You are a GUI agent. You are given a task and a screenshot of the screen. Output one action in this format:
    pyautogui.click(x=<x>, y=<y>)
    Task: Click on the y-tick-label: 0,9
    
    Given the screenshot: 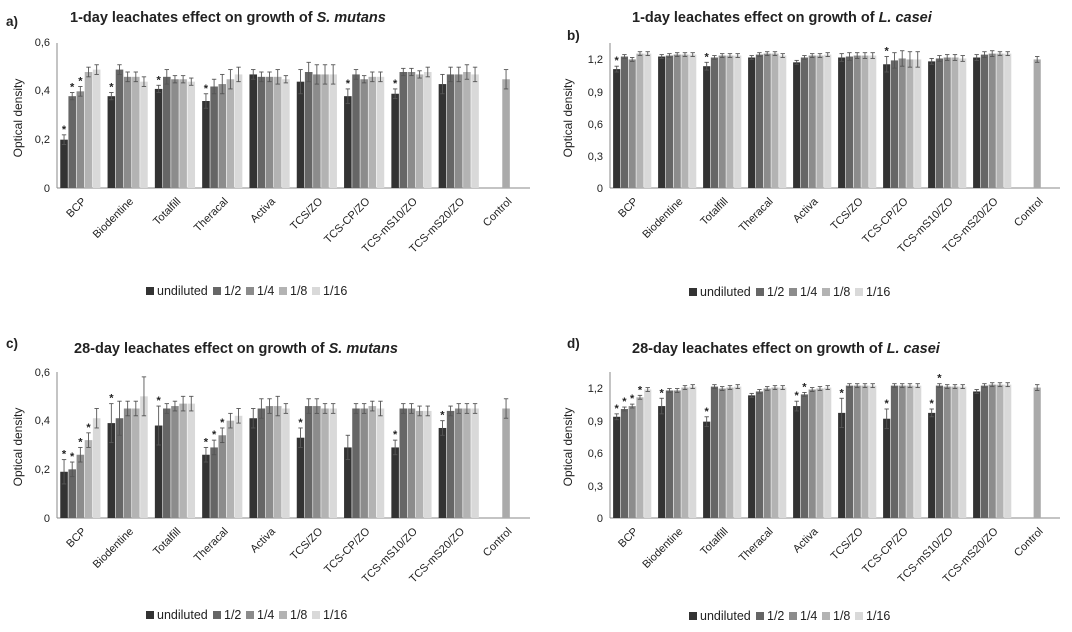 What is the action you would take?
    pyautogui.click(x=595, y=422)
    